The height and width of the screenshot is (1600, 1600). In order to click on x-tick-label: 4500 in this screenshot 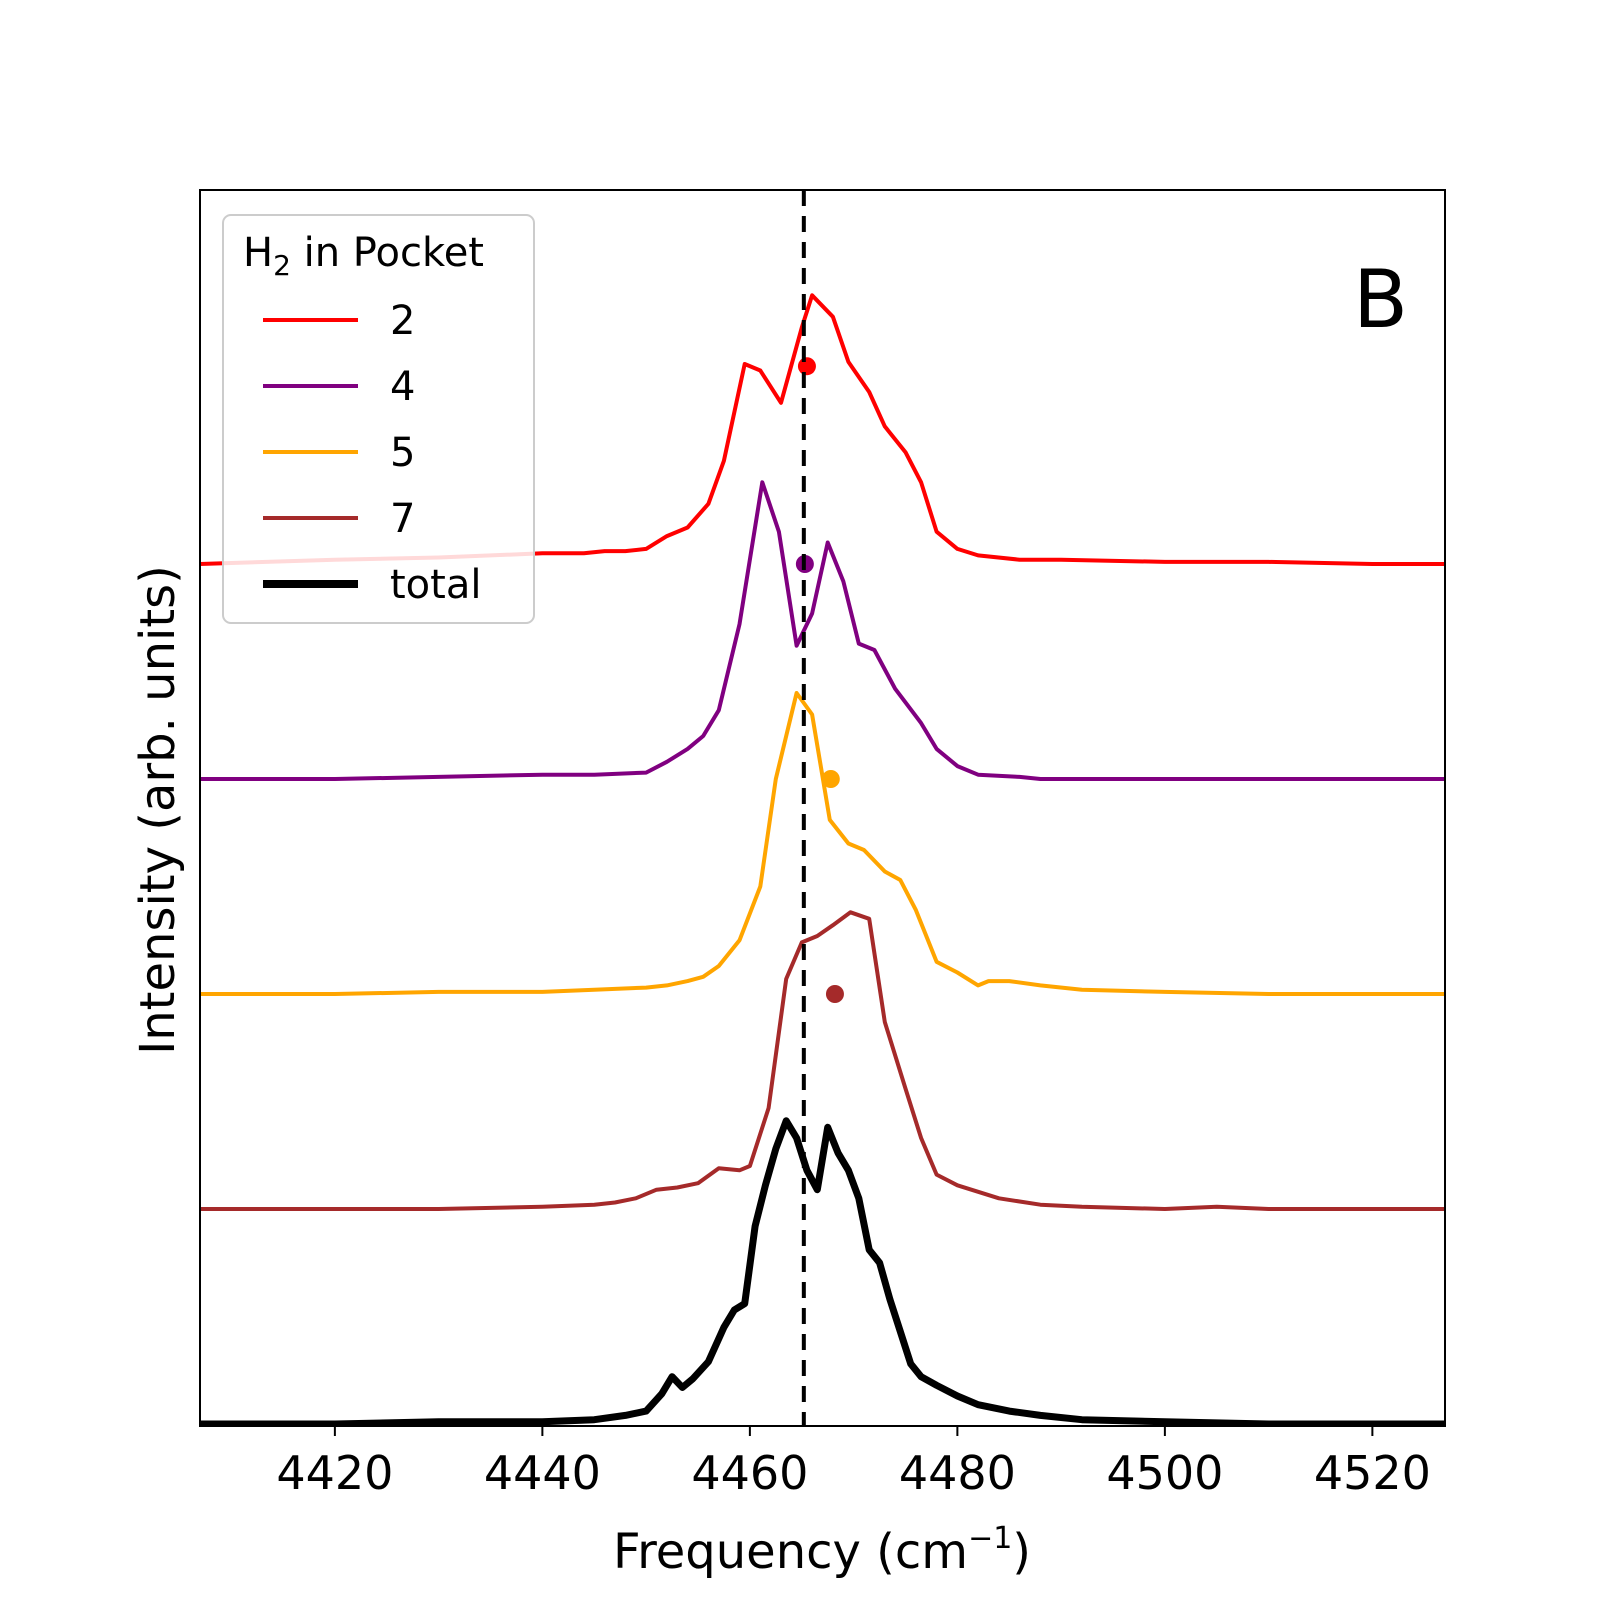, I will do `click(1164, 1473)`.